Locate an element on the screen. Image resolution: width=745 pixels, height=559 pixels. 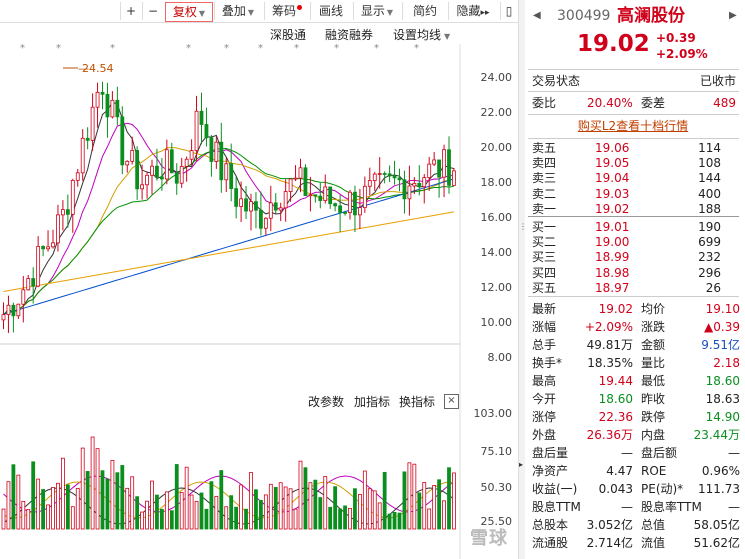
chevron-down-icon: ▼ is located at coordinates (447, 36).